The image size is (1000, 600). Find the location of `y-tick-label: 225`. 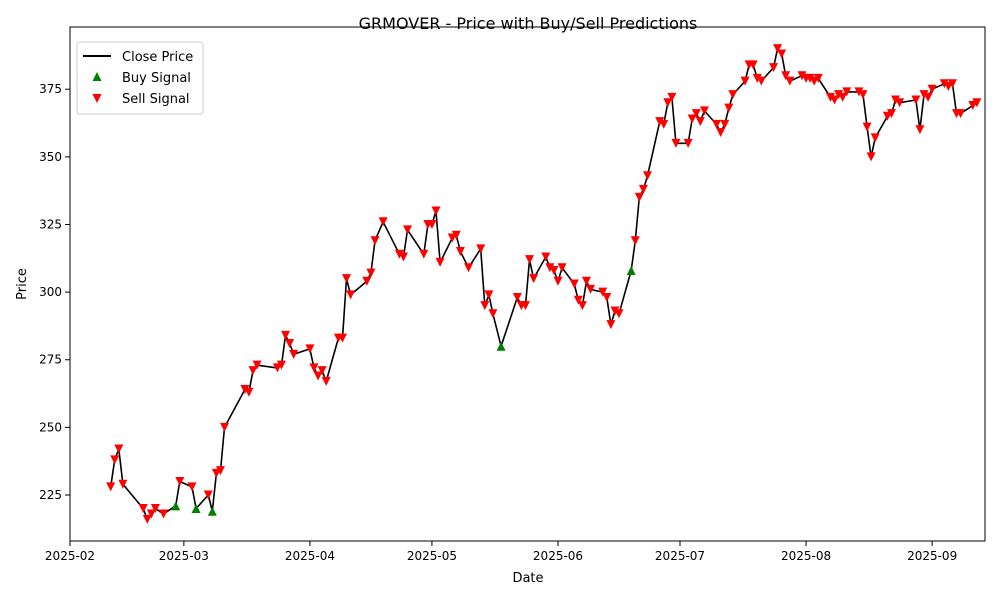

y-tick-label: 225 is located at coordinates (50, 495).